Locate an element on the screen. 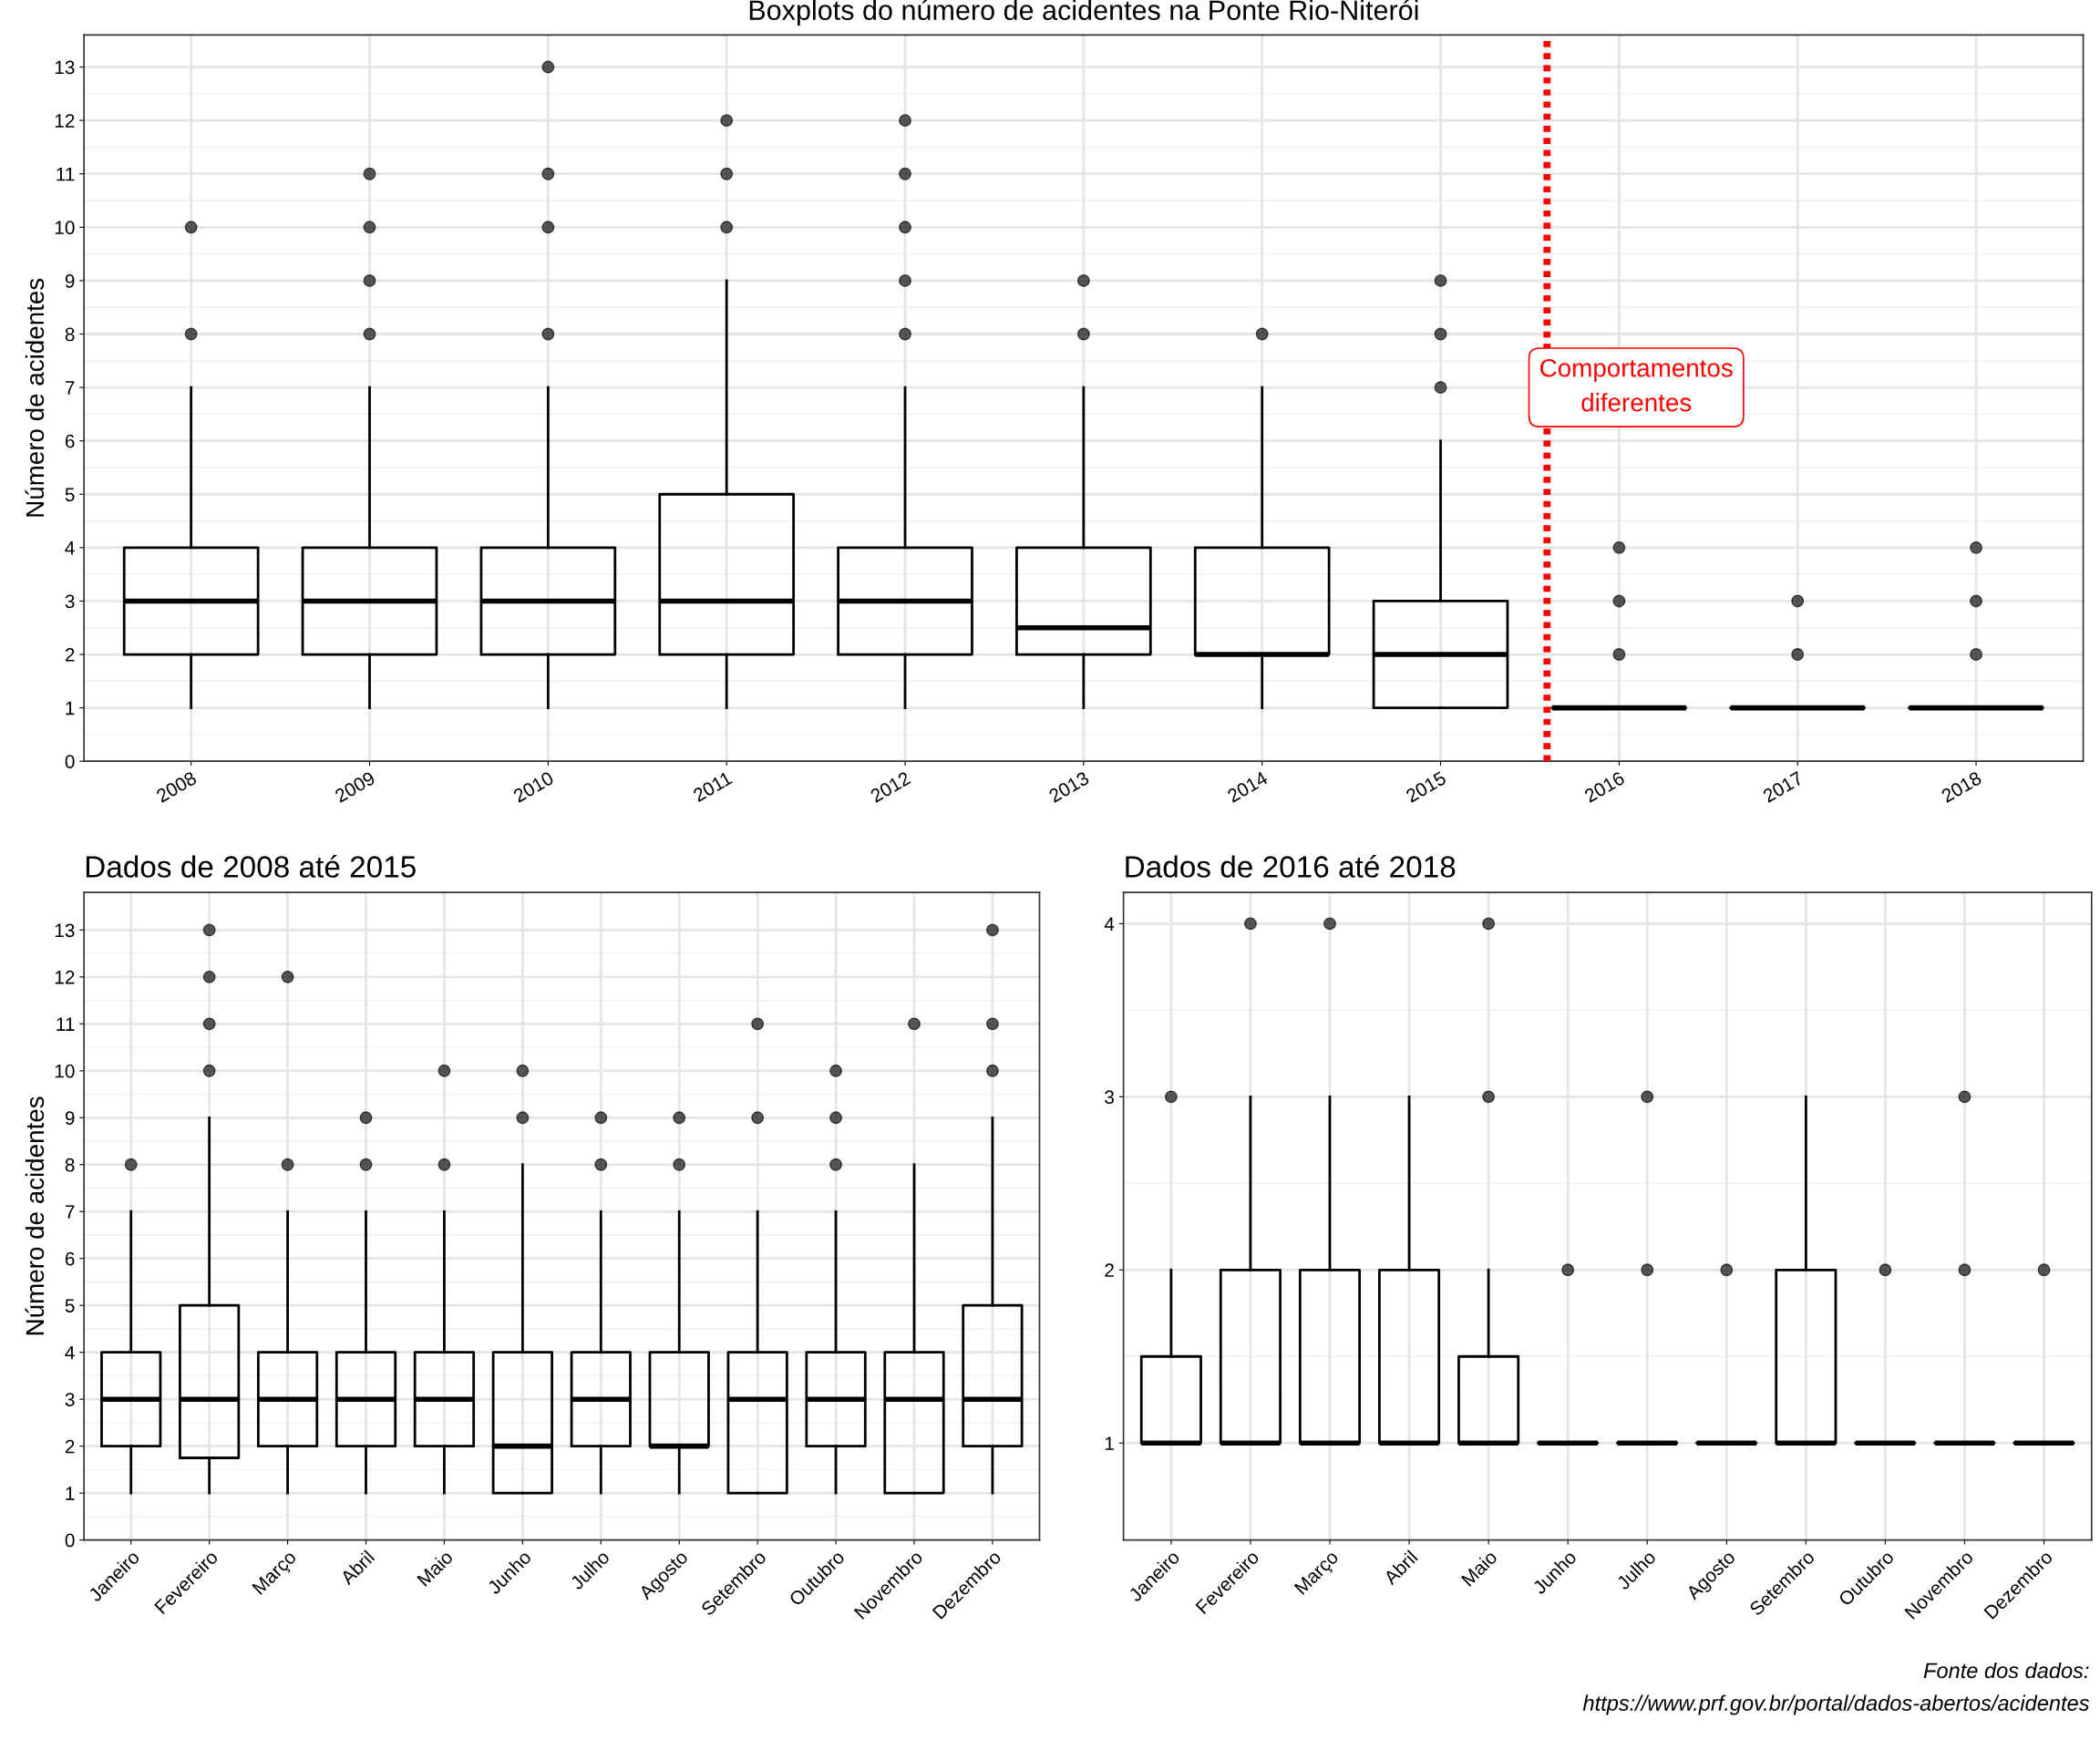 The height and width of the screenshot is (1750, 2100). x-tick-label: 2012 is located at coordinates (891, 787).